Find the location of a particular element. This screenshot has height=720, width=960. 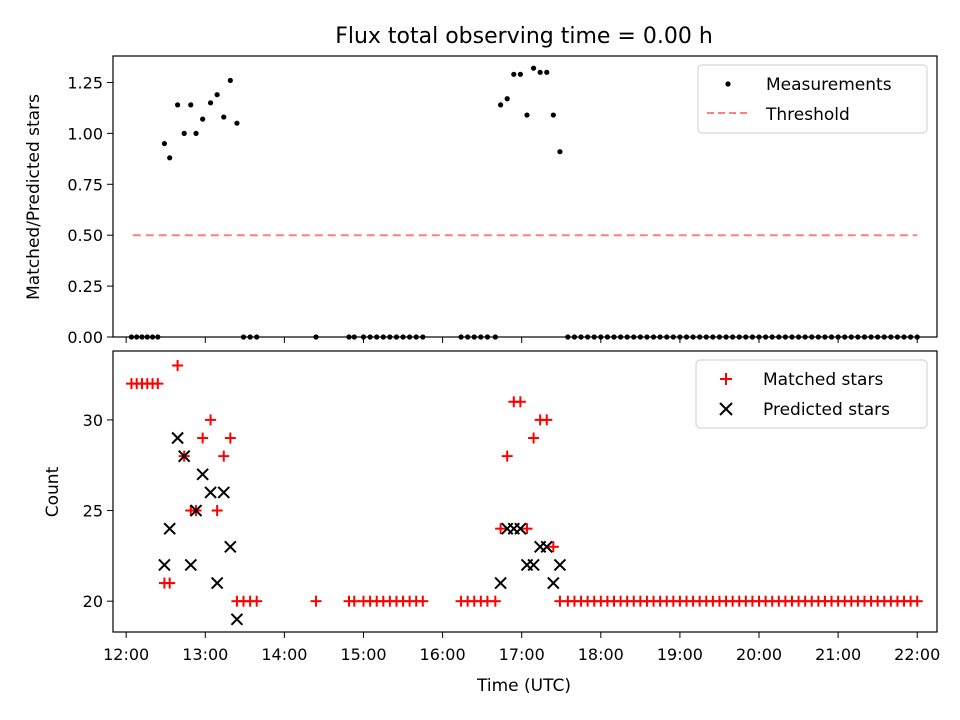

top-legend-box is located at coordinates (812, 99).